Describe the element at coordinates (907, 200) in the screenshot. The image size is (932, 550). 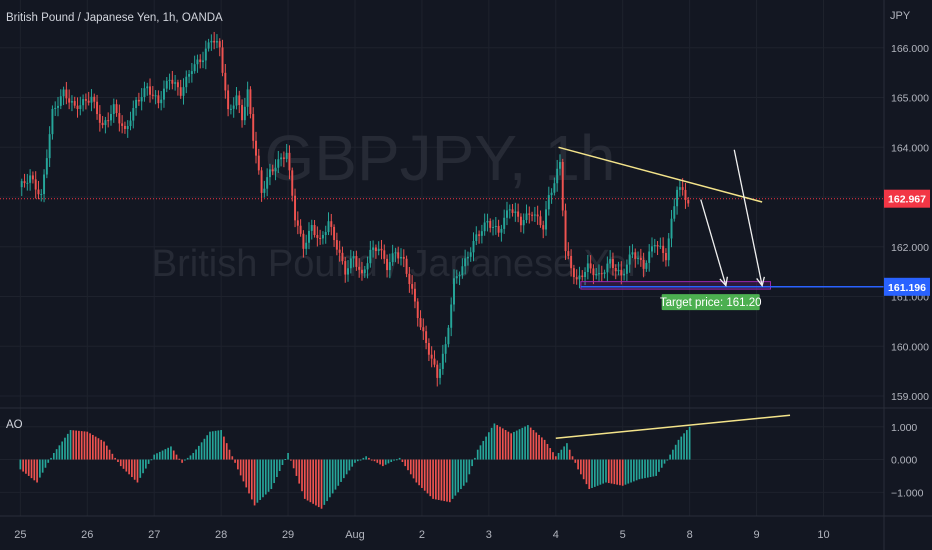
I see `current-price-tag: 162.967` at that location.